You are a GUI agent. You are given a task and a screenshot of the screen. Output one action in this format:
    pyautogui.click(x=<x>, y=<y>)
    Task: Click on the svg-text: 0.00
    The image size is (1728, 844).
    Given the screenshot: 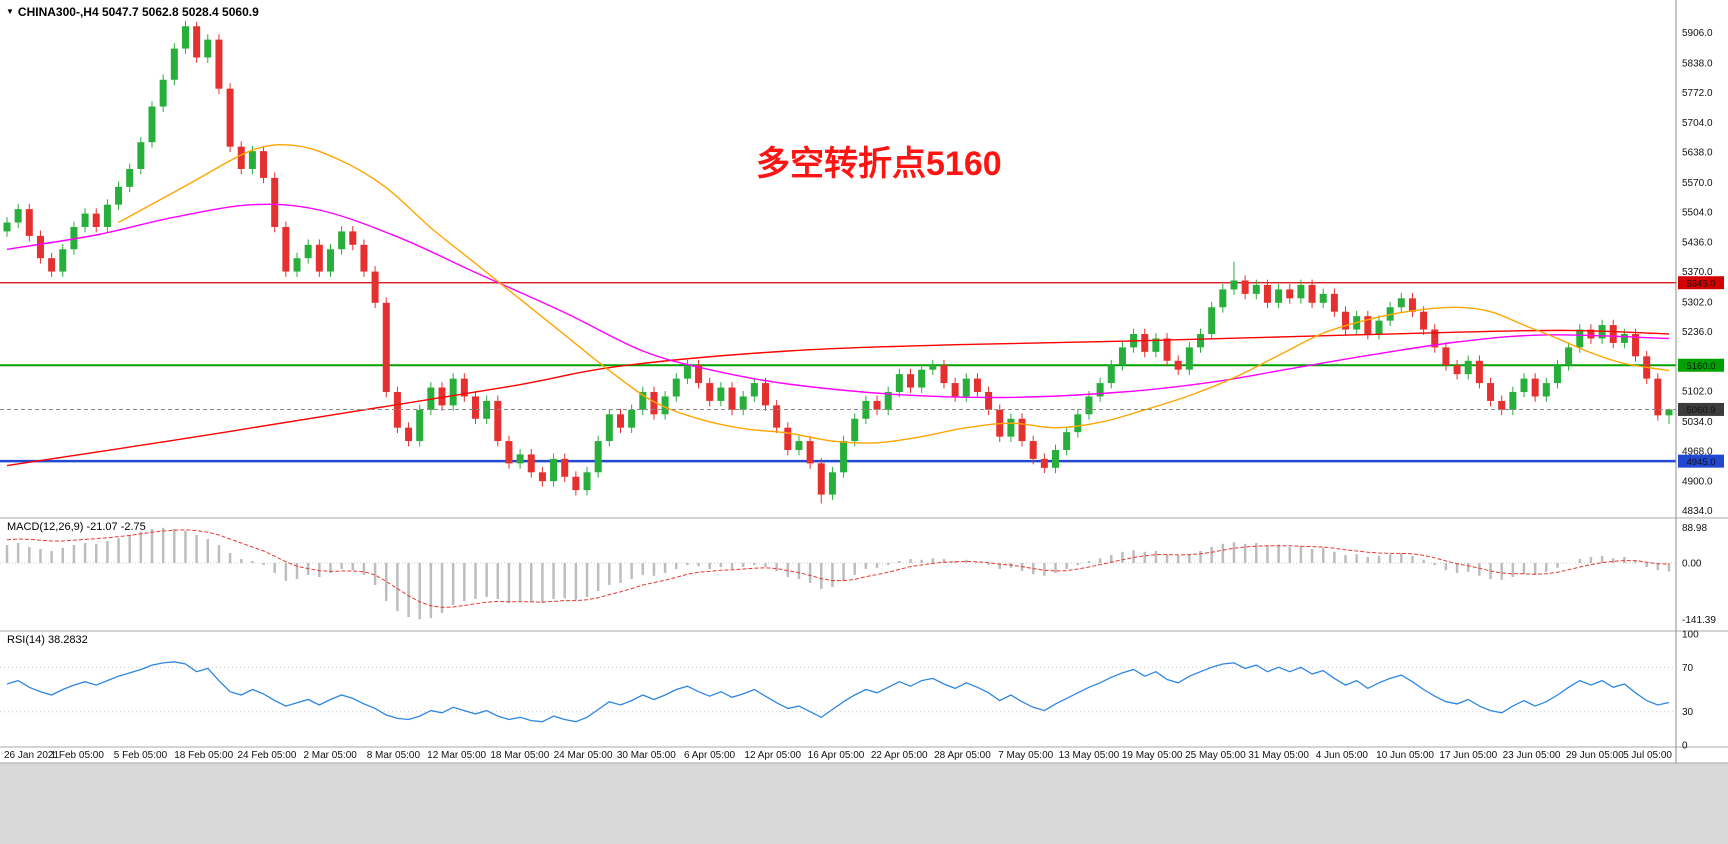 What is the action you would take?
    pyautogui.click(x=1692, y=564)
    